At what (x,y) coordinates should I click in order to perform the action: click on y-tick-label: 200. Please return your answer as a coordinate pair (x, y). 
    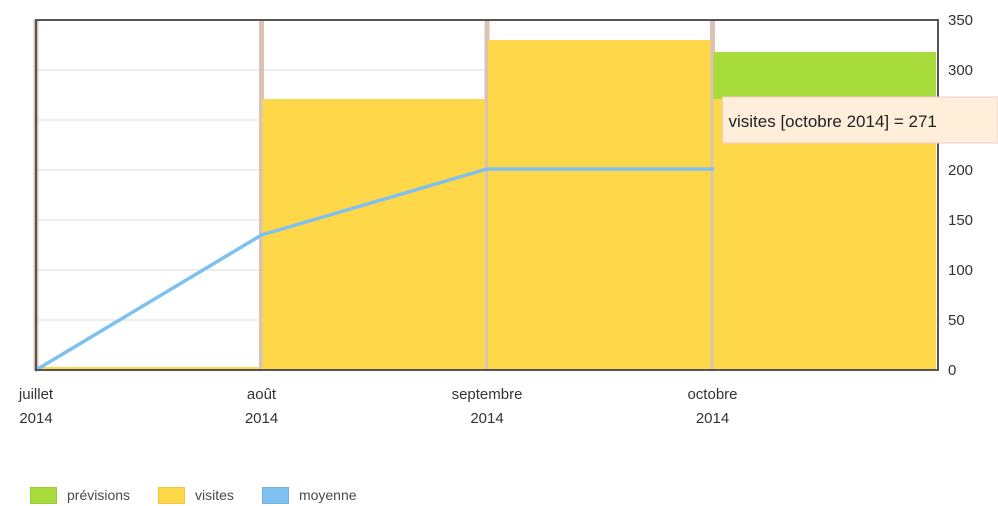
    Looking at the image, I should click on (960, 170).